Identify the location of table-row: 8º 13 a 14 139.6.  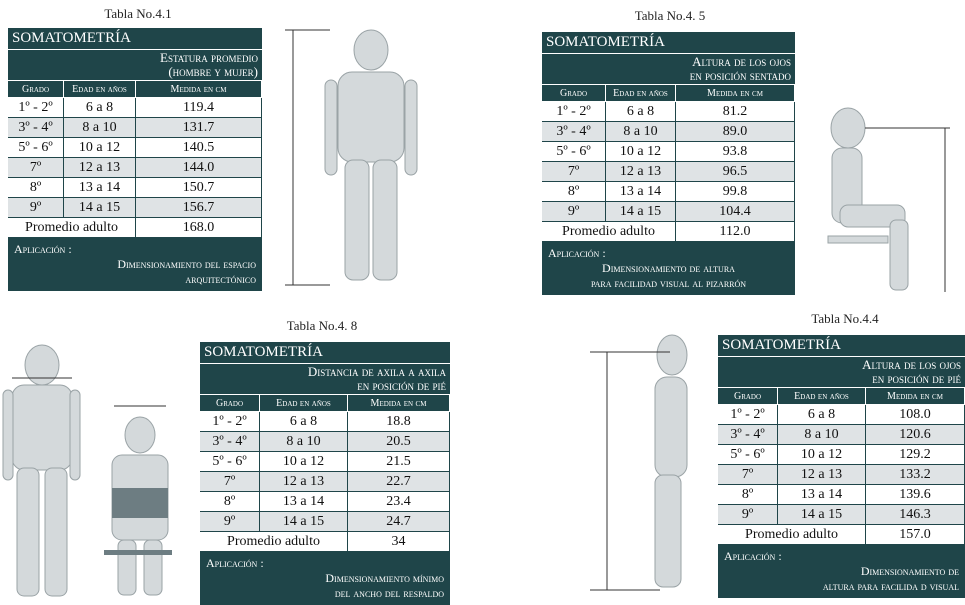
(841, 495).